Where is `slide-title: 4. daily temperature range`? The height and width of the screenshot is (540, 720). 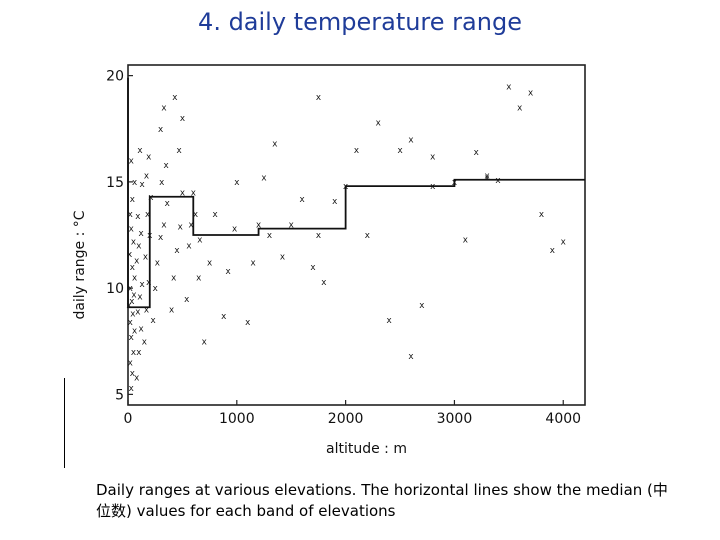
slide-title: 4. daily temperature range is located at coordinates (360, 22).